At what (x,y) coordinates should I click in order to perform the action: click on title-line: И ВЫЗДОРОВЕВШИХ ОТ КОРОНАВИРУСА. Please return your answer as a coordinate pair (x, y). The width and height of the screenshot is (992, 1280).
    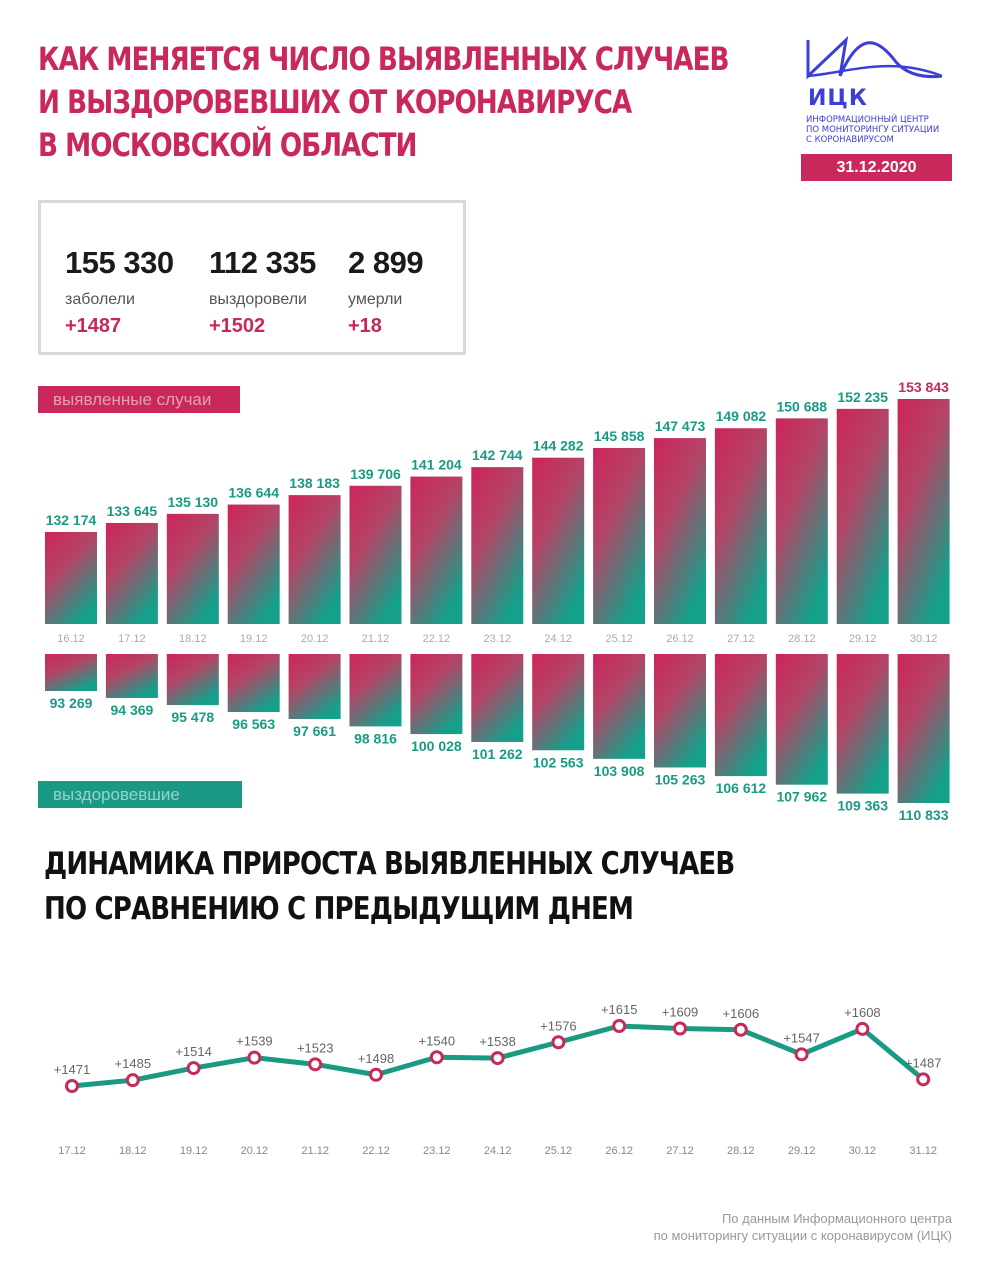
    Looking at the image, I should click on (335, 102).